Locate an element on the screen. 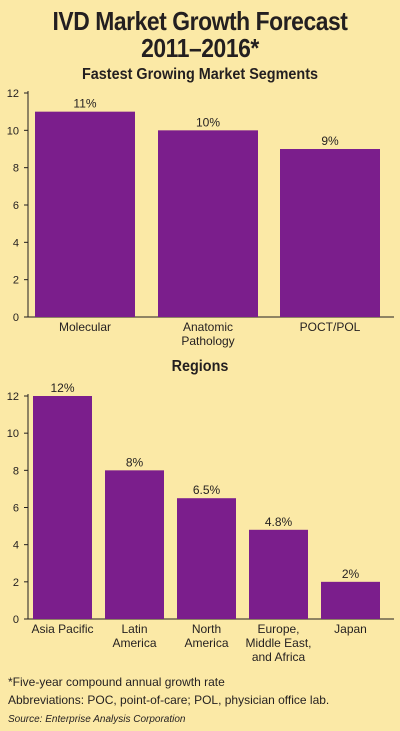 Image resolution: width=400 pixels, height=731 pixels. segment-category-label: Anatomic is located at coordinates (208, 327).